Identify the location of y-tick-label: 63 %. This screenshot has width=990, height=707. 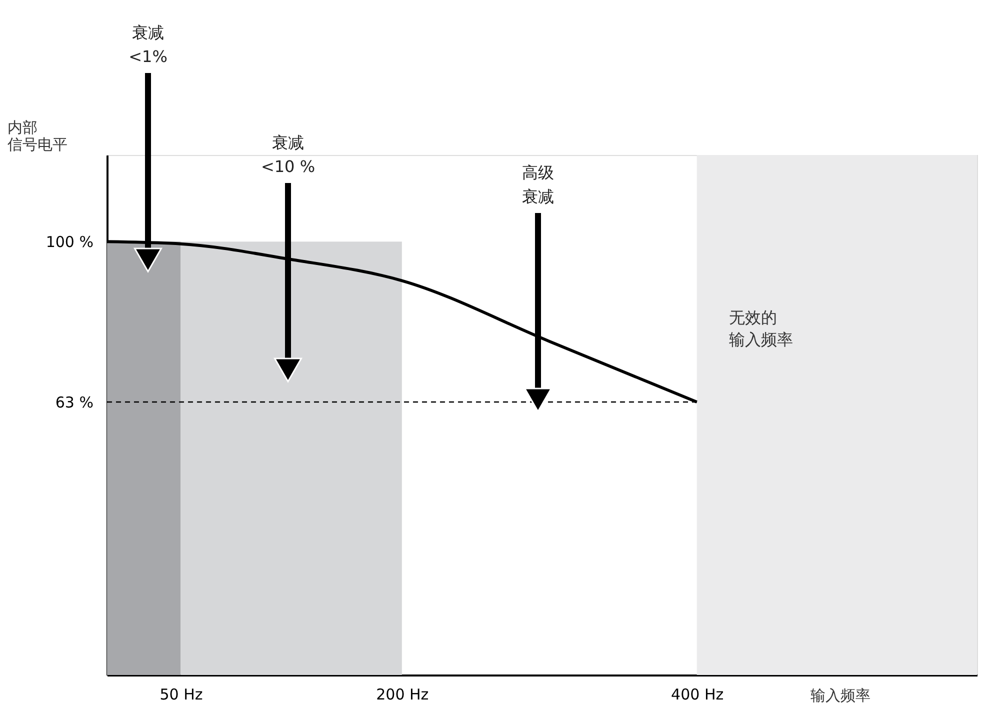
(74, 403).